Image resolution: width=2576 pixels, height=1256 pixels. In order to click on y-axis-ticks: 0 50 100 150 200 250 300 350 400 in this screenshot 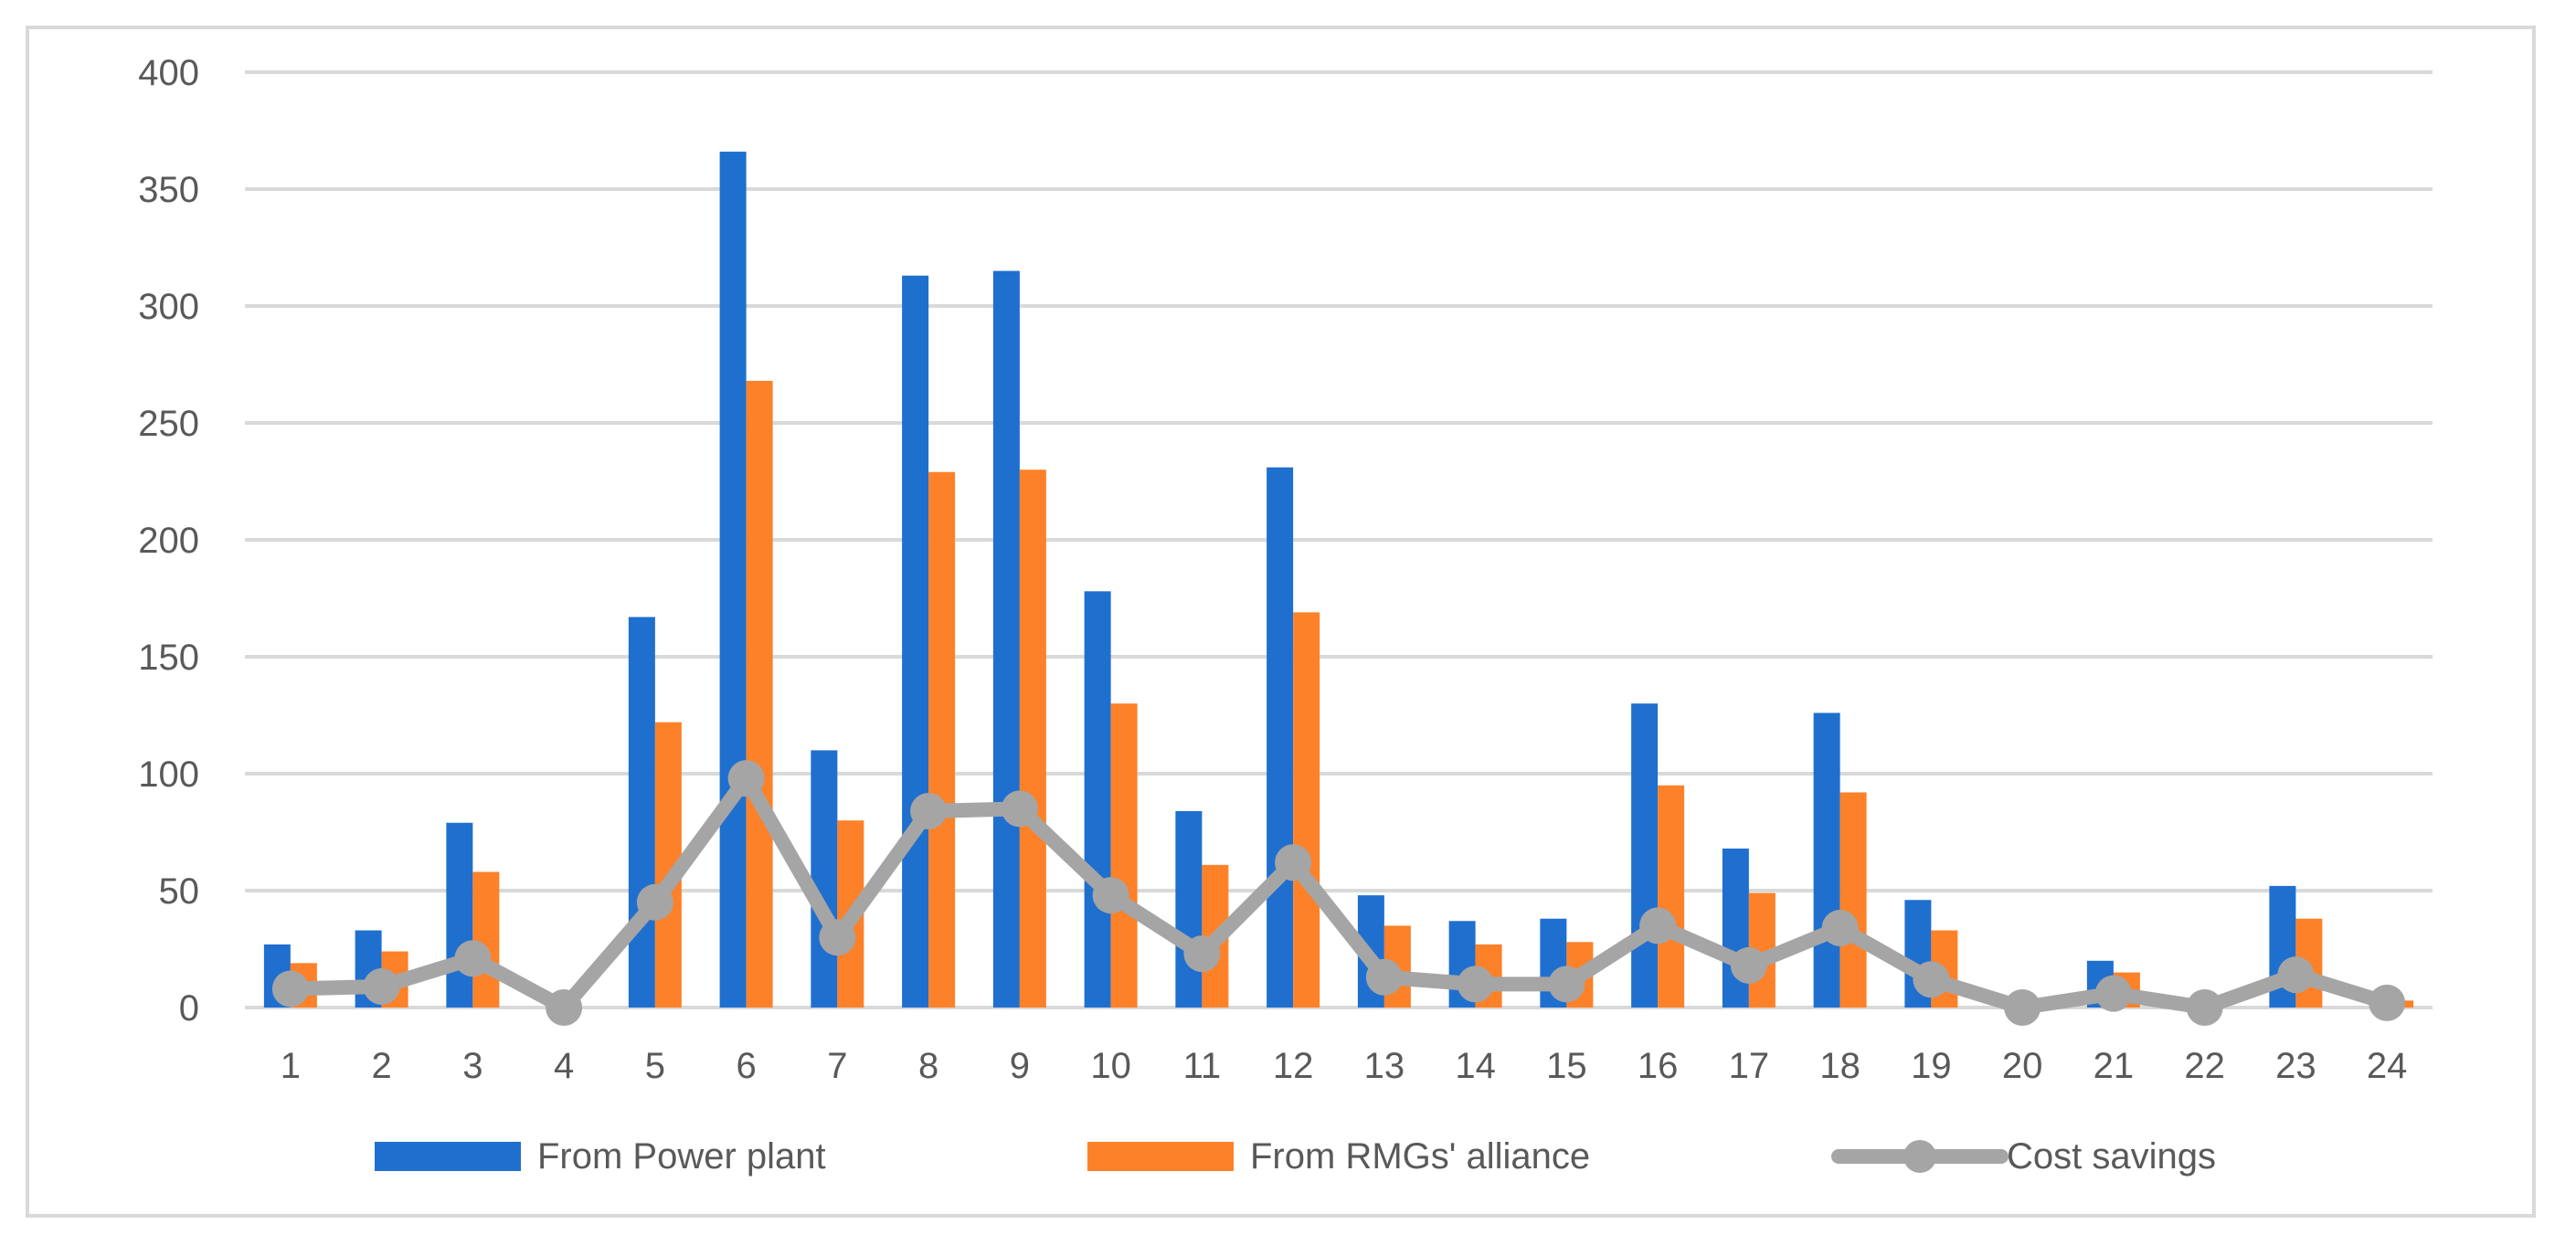, I will do `click(168, 541)`.